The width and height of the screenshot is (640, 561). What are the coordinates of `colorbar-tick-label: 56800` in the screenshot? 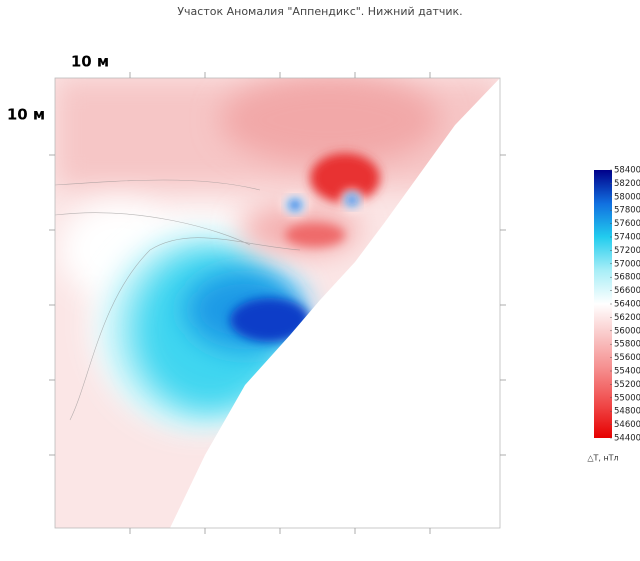 It's located at (627, 278).